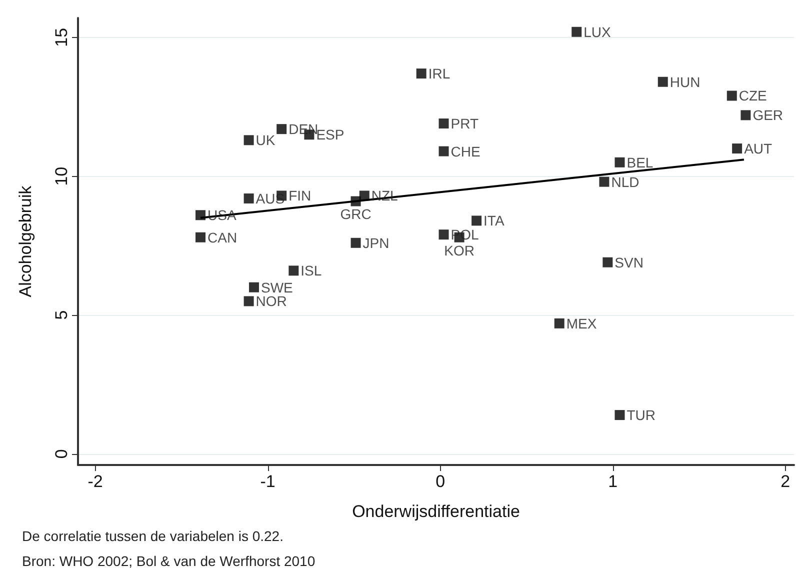 Image resolution: width=808 pixels, height=587 pixels. I want to click on x-tick-label: 1, so click(613, 481).